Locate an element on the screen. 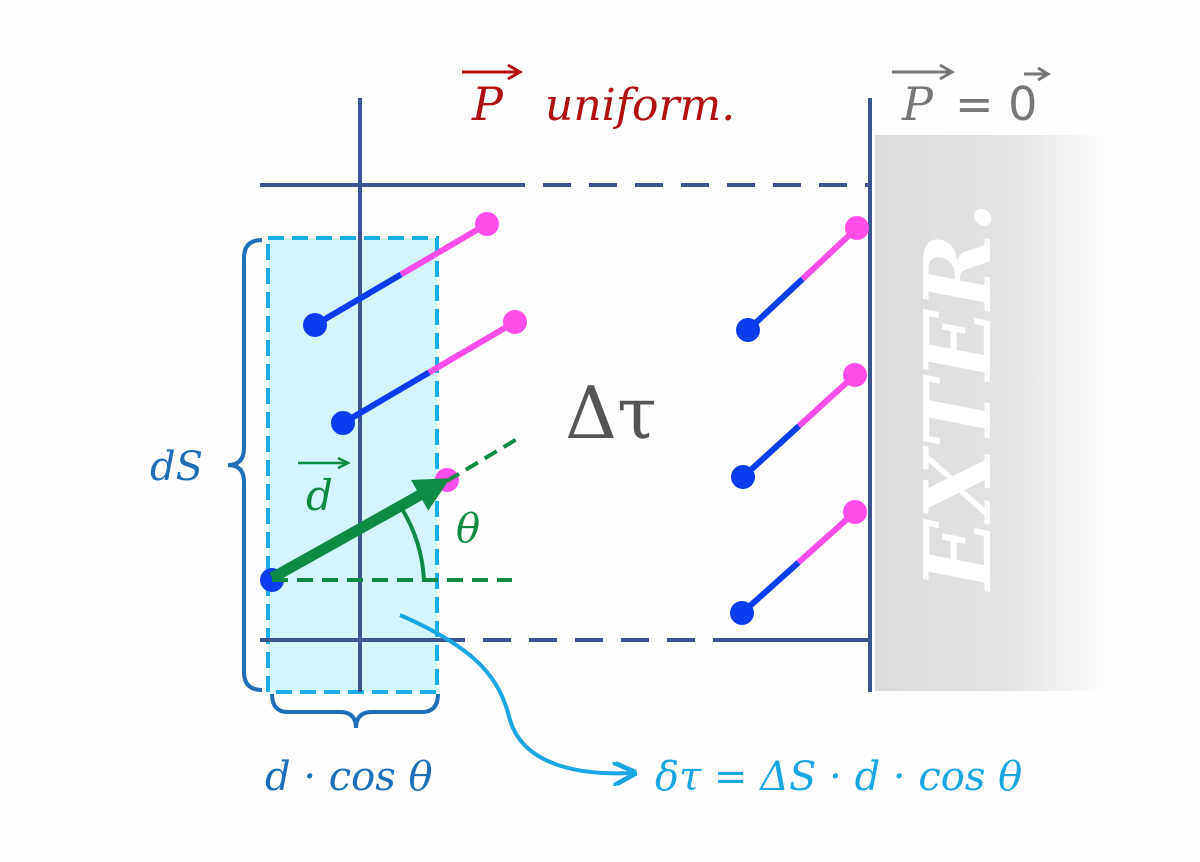 The width and height of the screenshot is (1200, 862). d-cos-theta-label: d · cos θ is located at coordinates (349, 777).